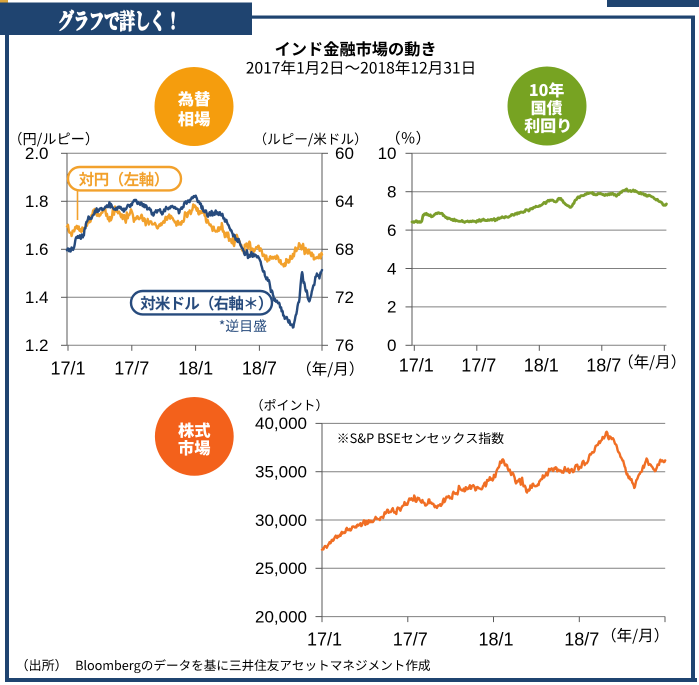 This screenshot has height=685, width=699. What do you see at coordinates (37, 249) in the screenshot?
I see `svg-text: 1.6` at bounding box center [37, 249].